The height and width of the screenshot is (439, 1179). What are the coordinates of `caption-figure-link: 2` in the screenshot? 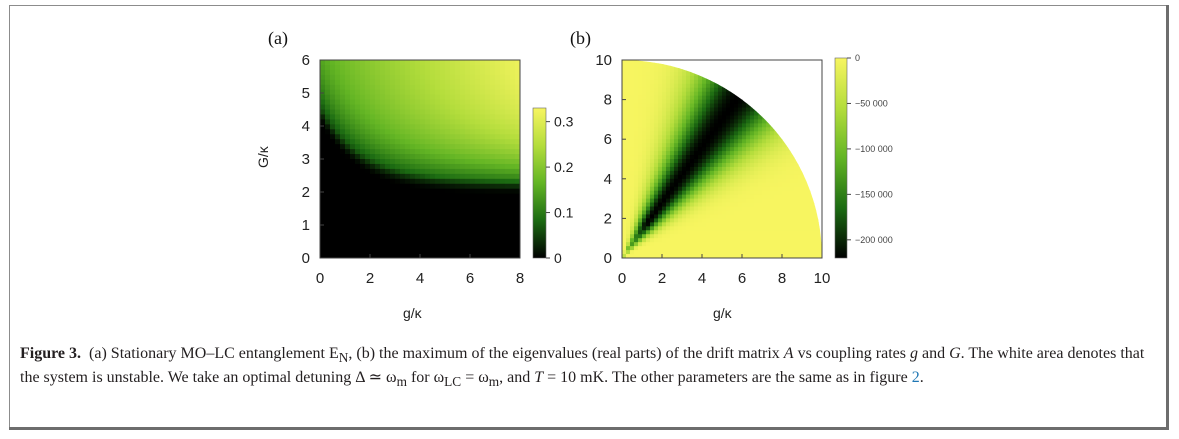 It's located at (915, 378).